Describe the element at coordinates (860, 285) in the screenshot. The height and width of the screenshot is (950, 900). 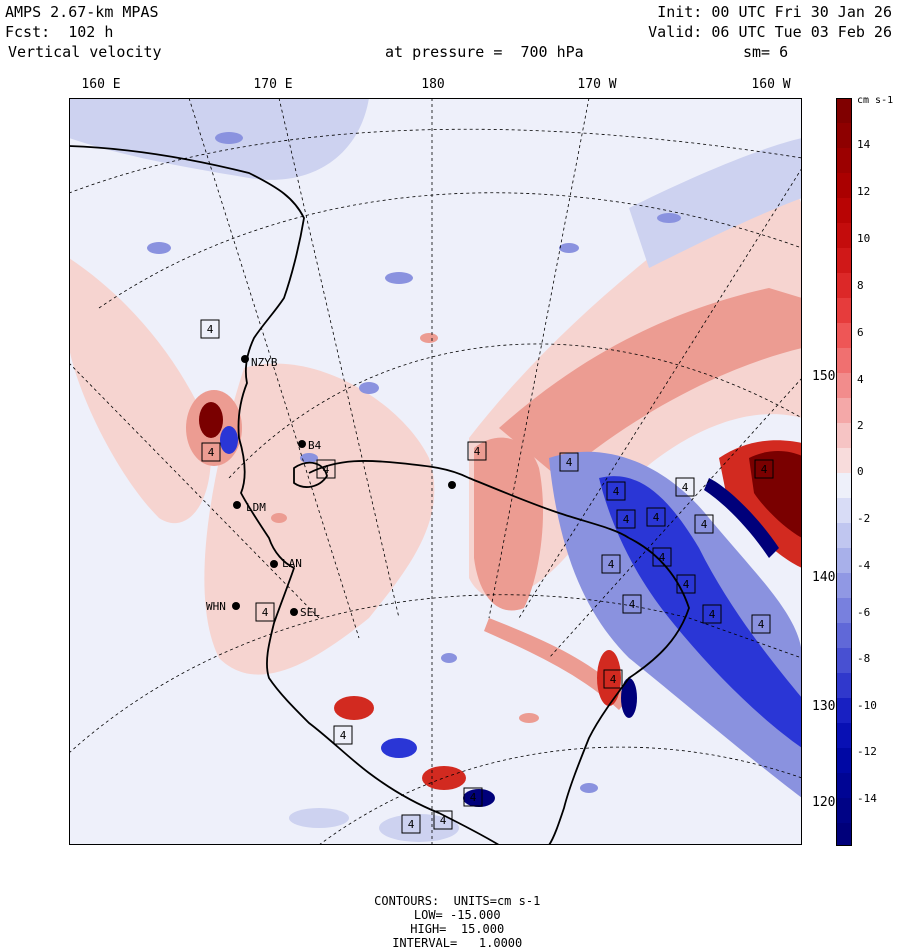
I see `colorbar-label: 8` at that location.